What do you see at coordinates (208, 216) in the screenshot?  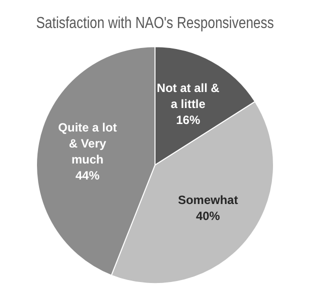 I see `data-label: 40%` at bounding box center [208, 216].